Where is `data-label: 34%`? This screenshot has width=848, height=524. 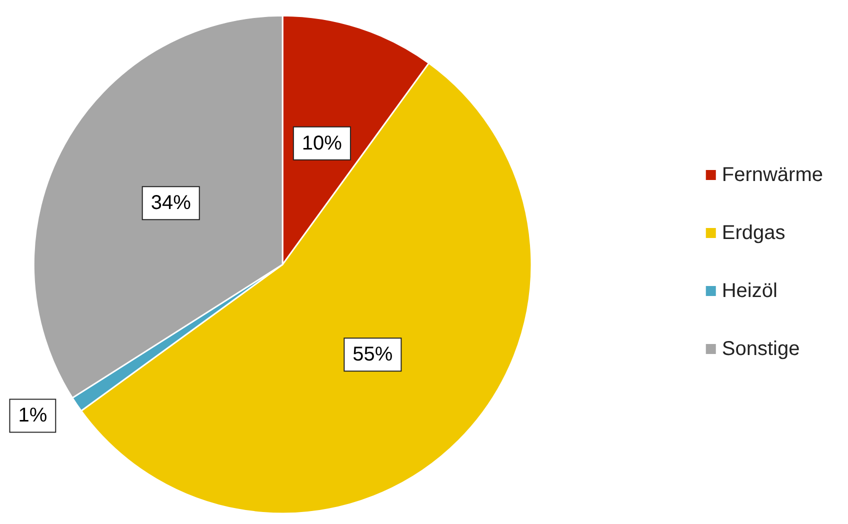
data-label: 34% is located at coordinates (171, 203).